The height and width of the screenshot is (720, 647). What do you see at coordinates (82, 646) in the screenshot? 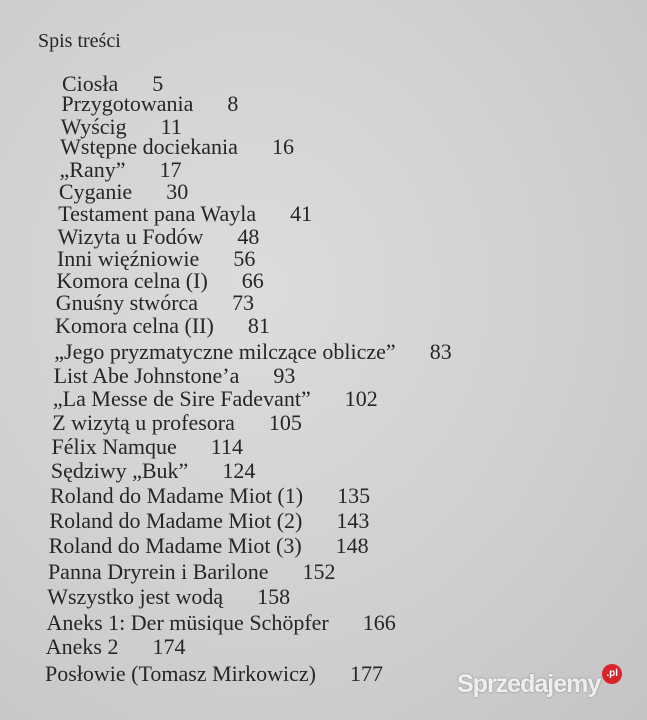
I see `entry-title: Aneks 2` at bounding box center [82, 646].